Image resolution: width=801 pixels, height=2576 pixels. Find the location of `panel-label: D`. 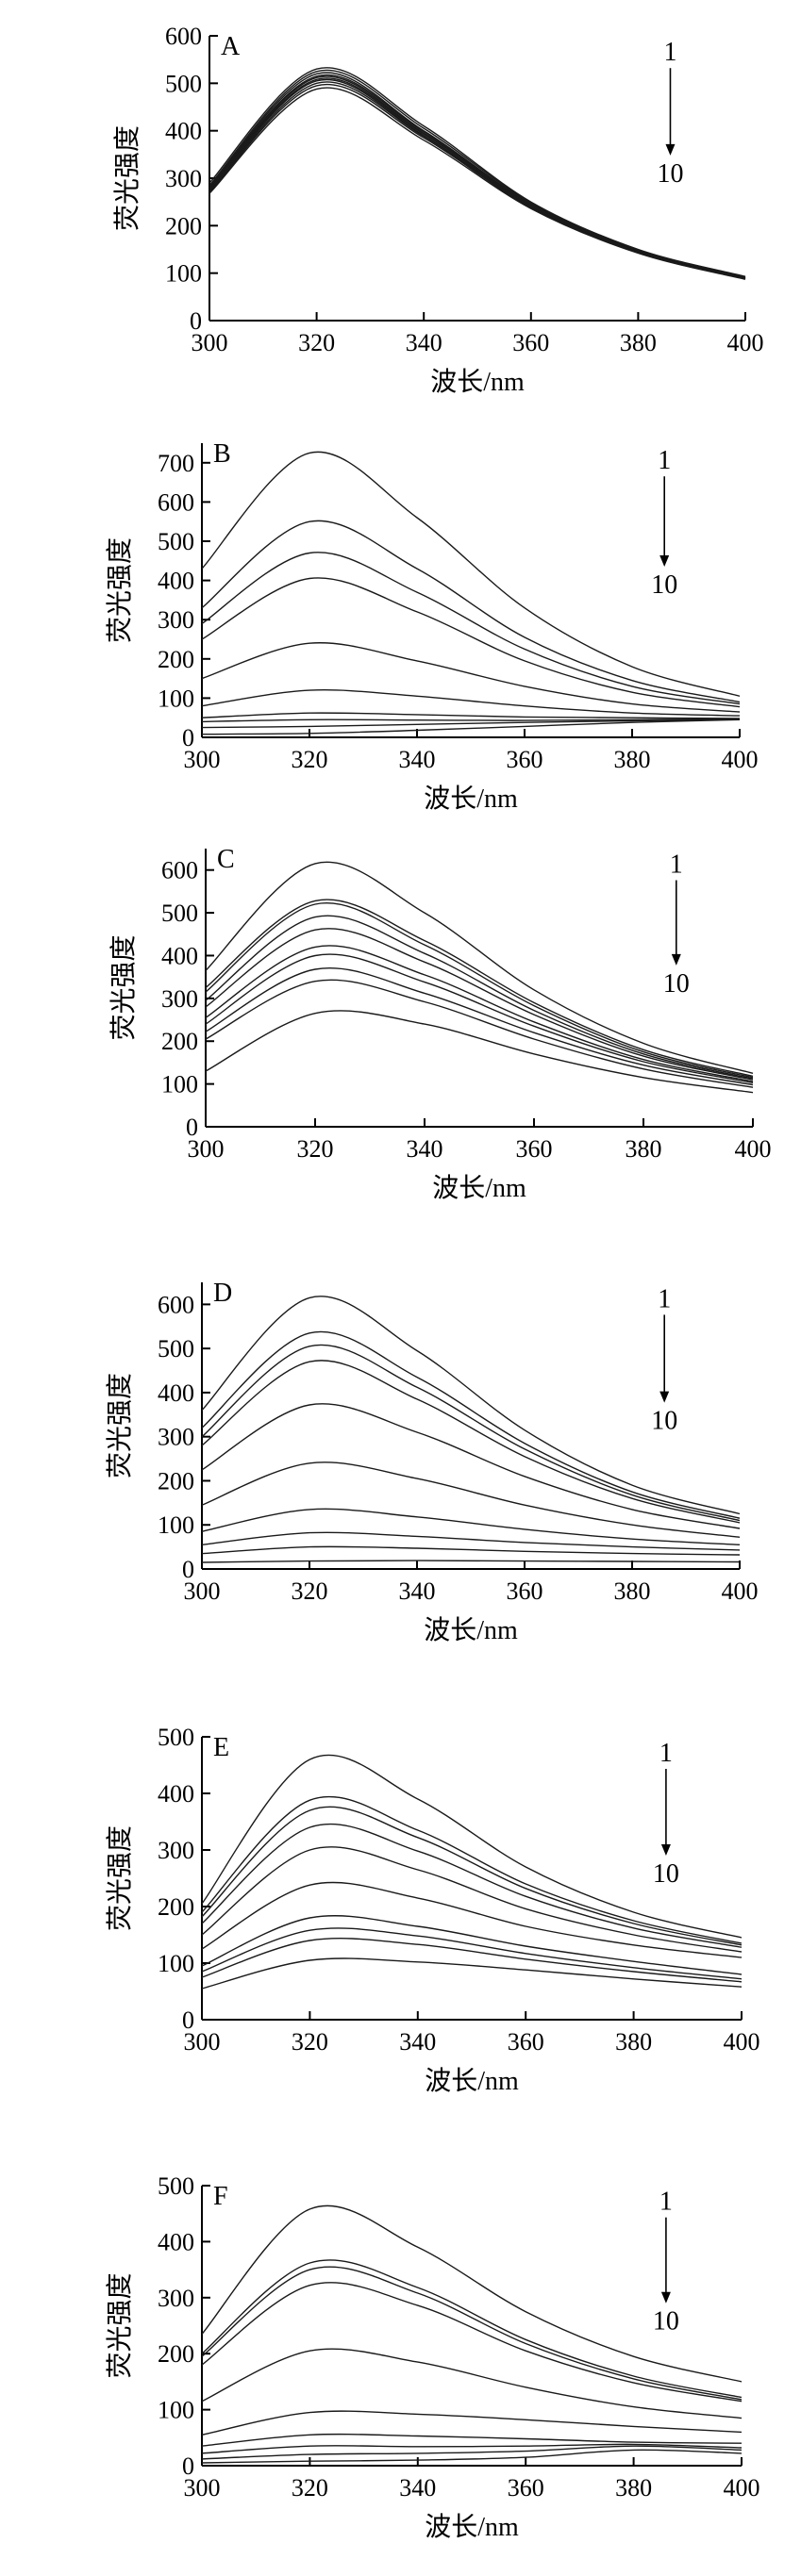

panel-label: D is located at coordinates (222, 1293).